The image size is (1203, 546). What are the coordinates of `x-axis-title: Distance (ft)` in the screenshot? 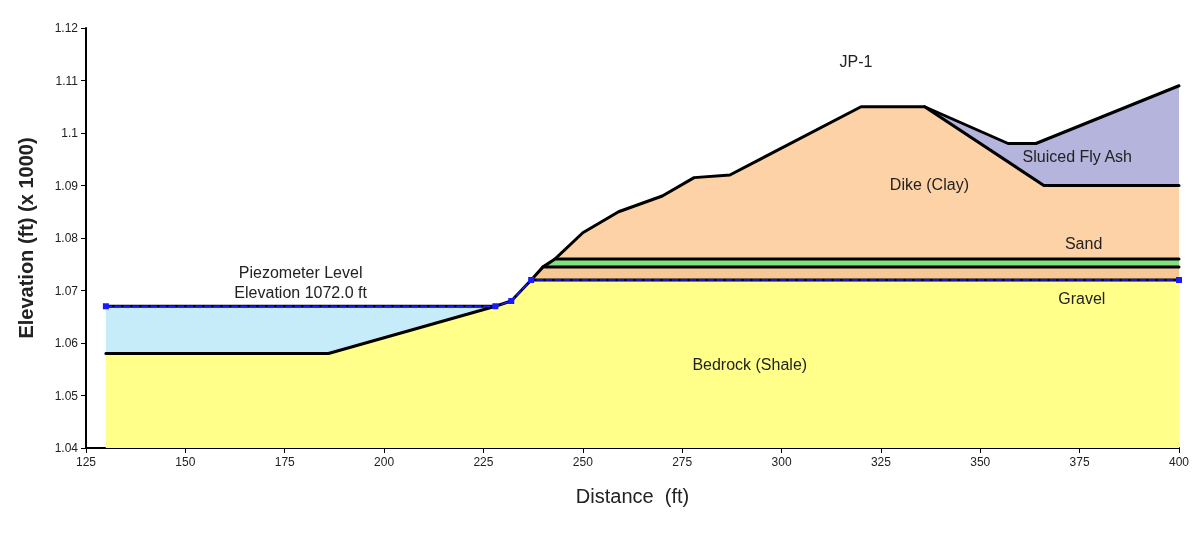 It's located at (632, 496).